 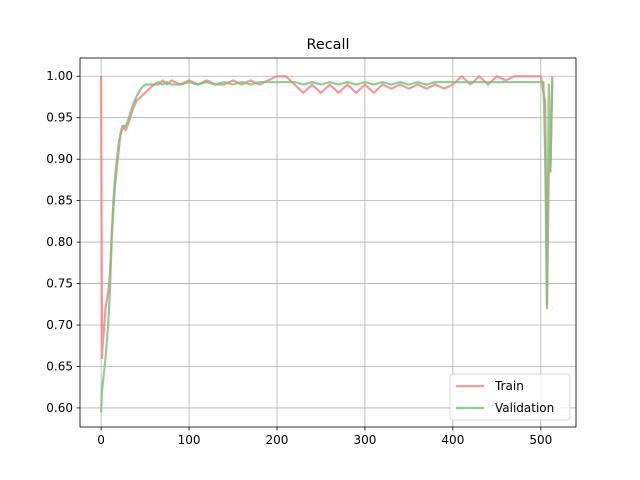 What do you see at coordinates (59, 76) in the screenshot?
I see `y-tick-label: 1.00` at bounding box center [59, 76].